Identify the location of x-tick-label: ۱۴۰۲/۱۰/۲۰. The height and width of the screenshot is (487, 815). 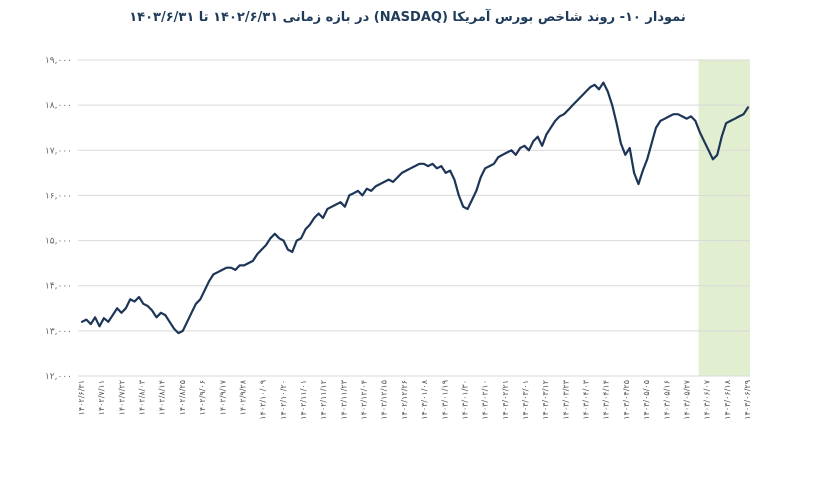
(283, 400).